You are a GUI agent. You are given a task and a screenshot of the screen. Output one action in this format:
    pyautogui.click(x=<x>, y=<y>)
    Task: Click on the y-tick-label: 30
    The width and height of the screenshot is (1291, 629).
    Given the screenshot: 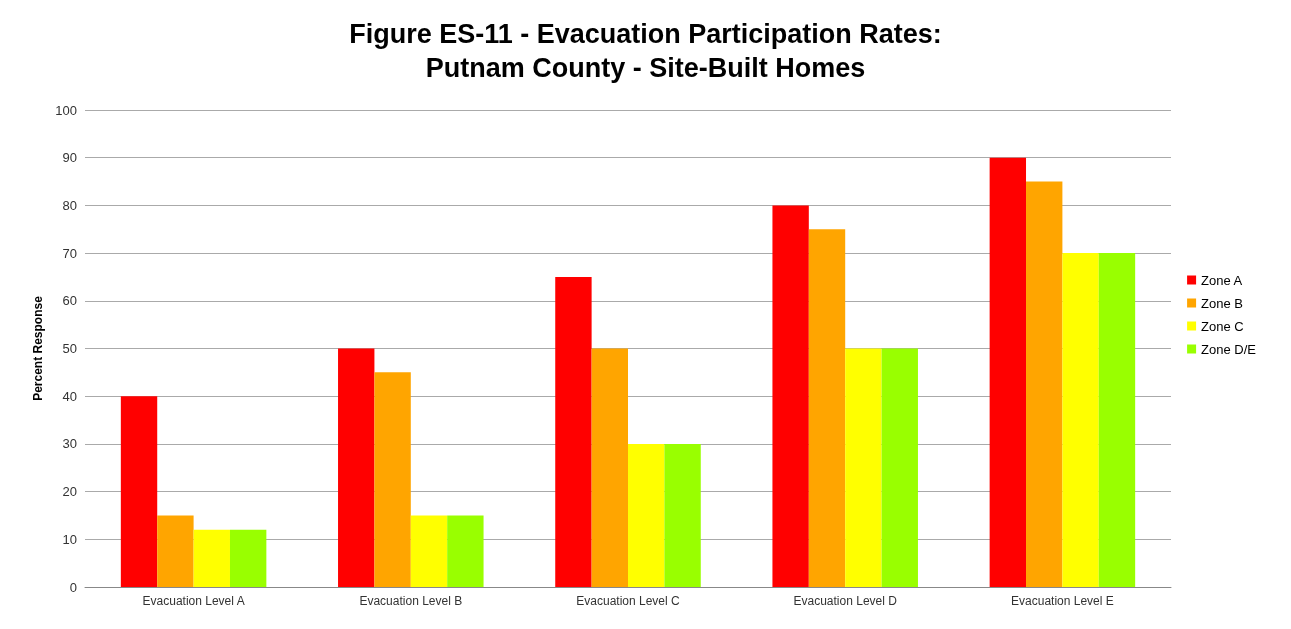 What is the action you would take?
    pyautogui.click(x=69, y=444)
    